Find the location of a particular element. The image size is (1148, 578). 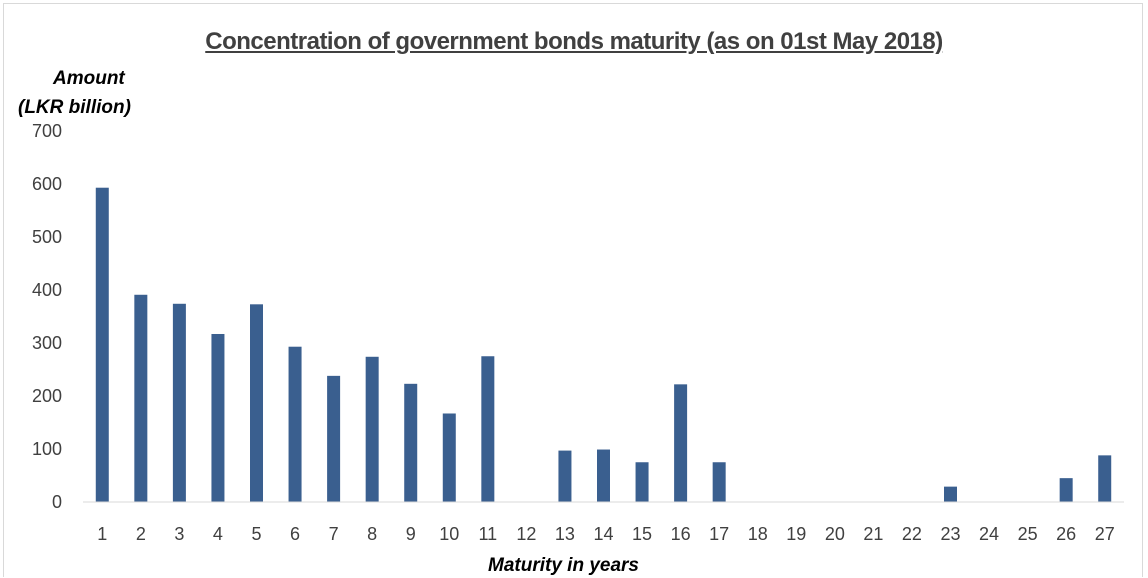

y-tick-label: 0 is located at coordinates (57, 502).